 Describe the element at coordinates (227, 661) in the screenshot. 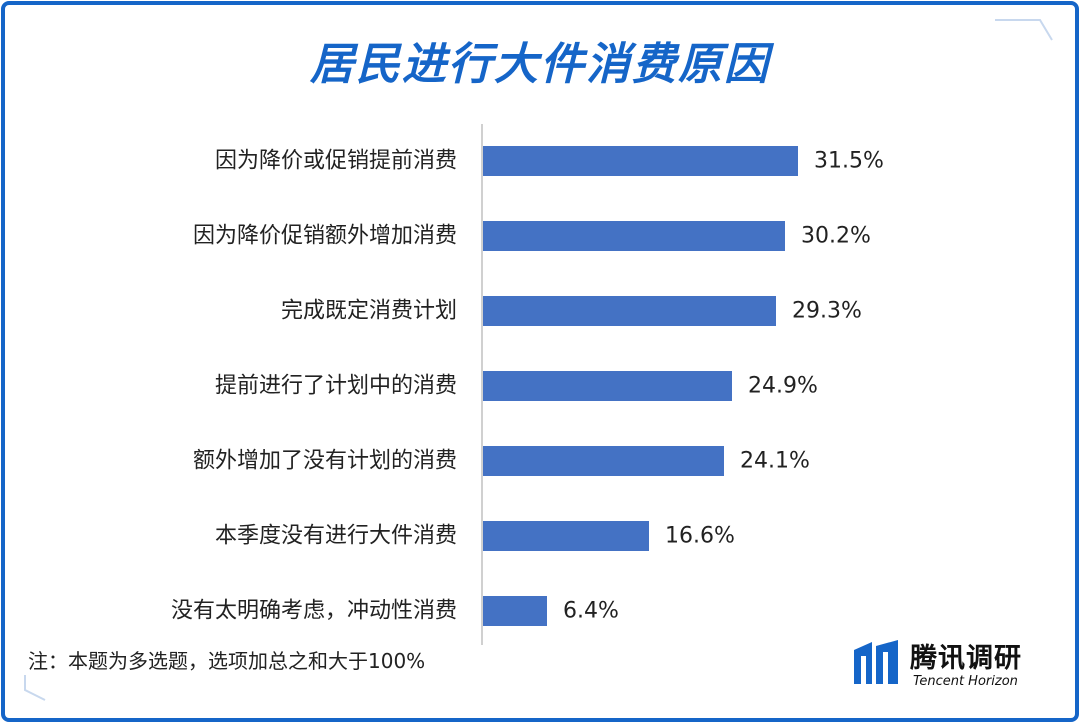

I see `footnote: 注：本题为多选题，选项加总之和大于100%` at that location.